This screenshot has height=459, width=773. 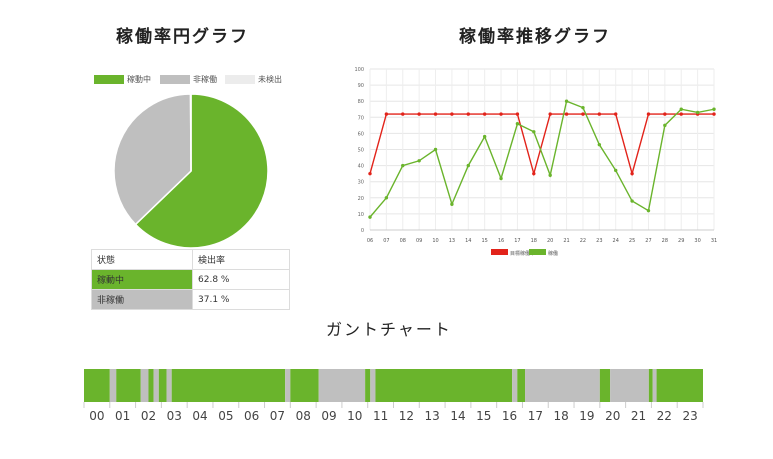 What do you see at coordinates (681, 241) in the screenshot?
I see `x-tick-label-19: 29` at bounding box center [681, 241].